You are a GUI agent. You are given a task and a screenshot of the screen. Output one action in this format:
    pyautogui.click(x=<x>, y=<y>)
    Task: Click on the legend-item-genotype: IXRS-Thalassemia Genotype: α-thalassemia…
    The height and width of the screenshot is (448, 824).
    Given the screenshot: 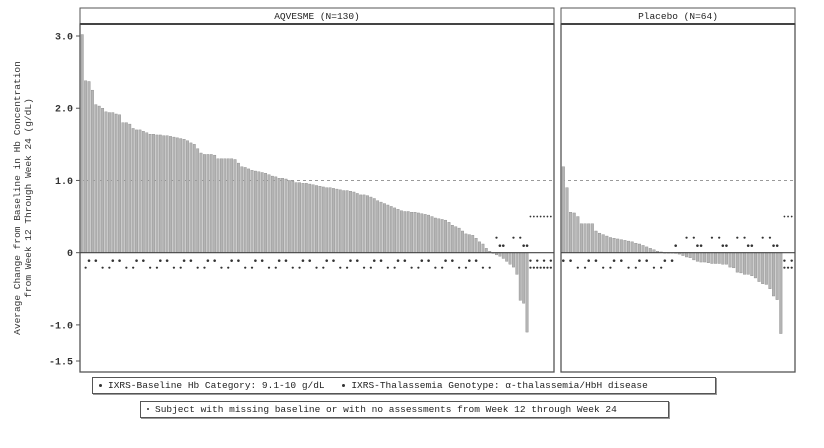 What is the action you would take?
    pyautogui.click(x=495, y=385)
    